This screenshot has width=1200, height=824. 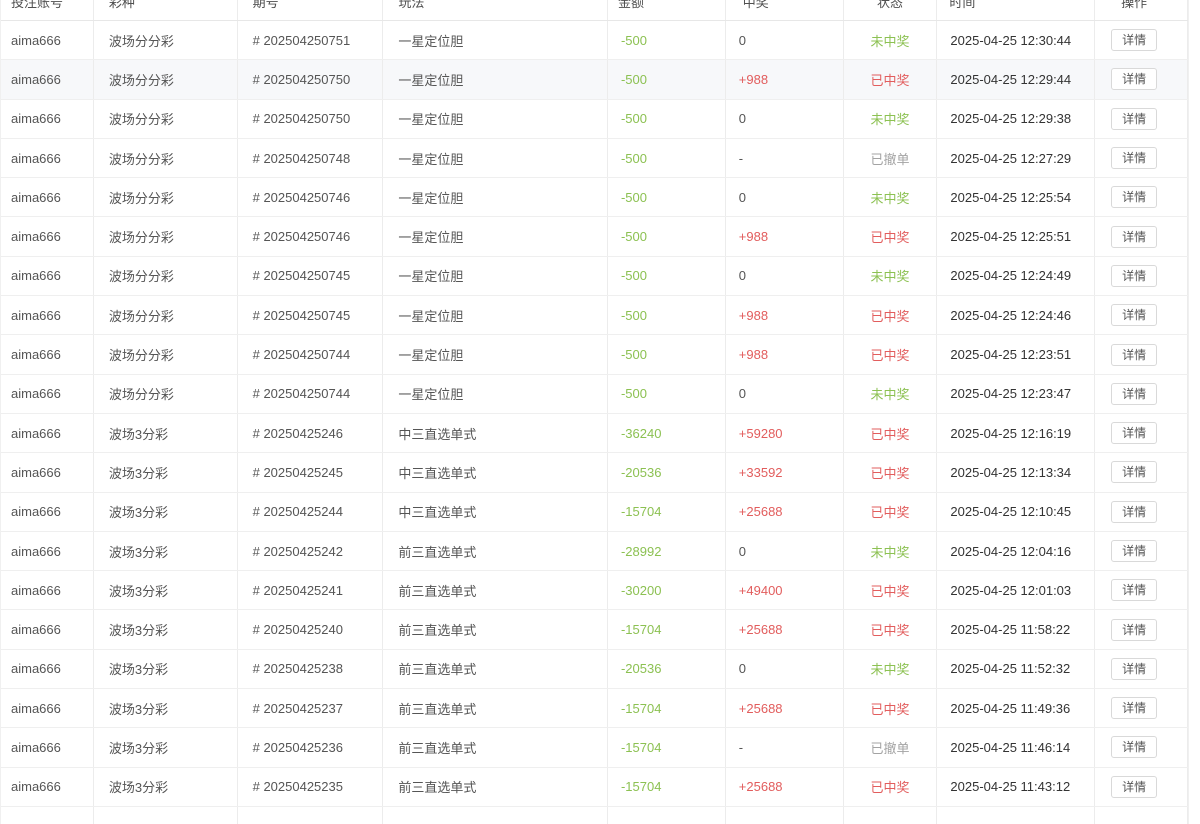 What do you see at coordinates (311, 354) in the screenshot?
I see `cell-issue: # 202504250744` at bounding box center [311, 354].